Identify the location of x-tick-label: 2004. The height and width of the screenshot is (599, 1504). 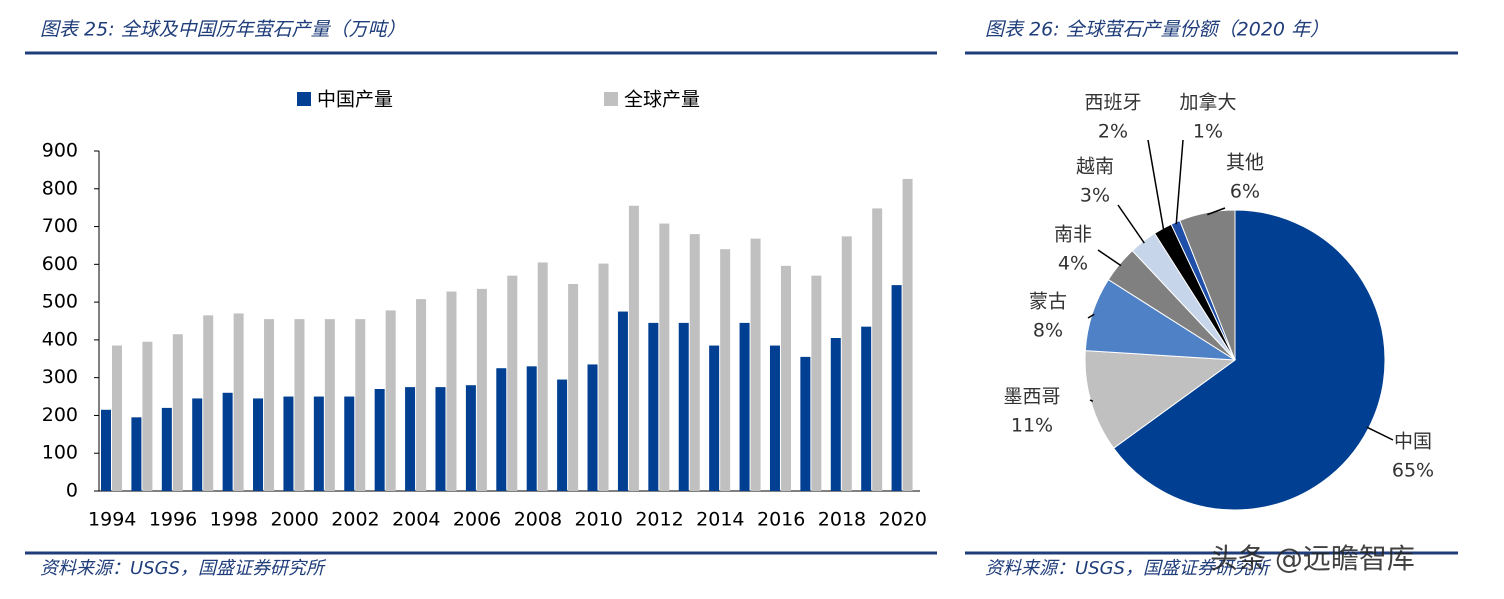
(416, 520).